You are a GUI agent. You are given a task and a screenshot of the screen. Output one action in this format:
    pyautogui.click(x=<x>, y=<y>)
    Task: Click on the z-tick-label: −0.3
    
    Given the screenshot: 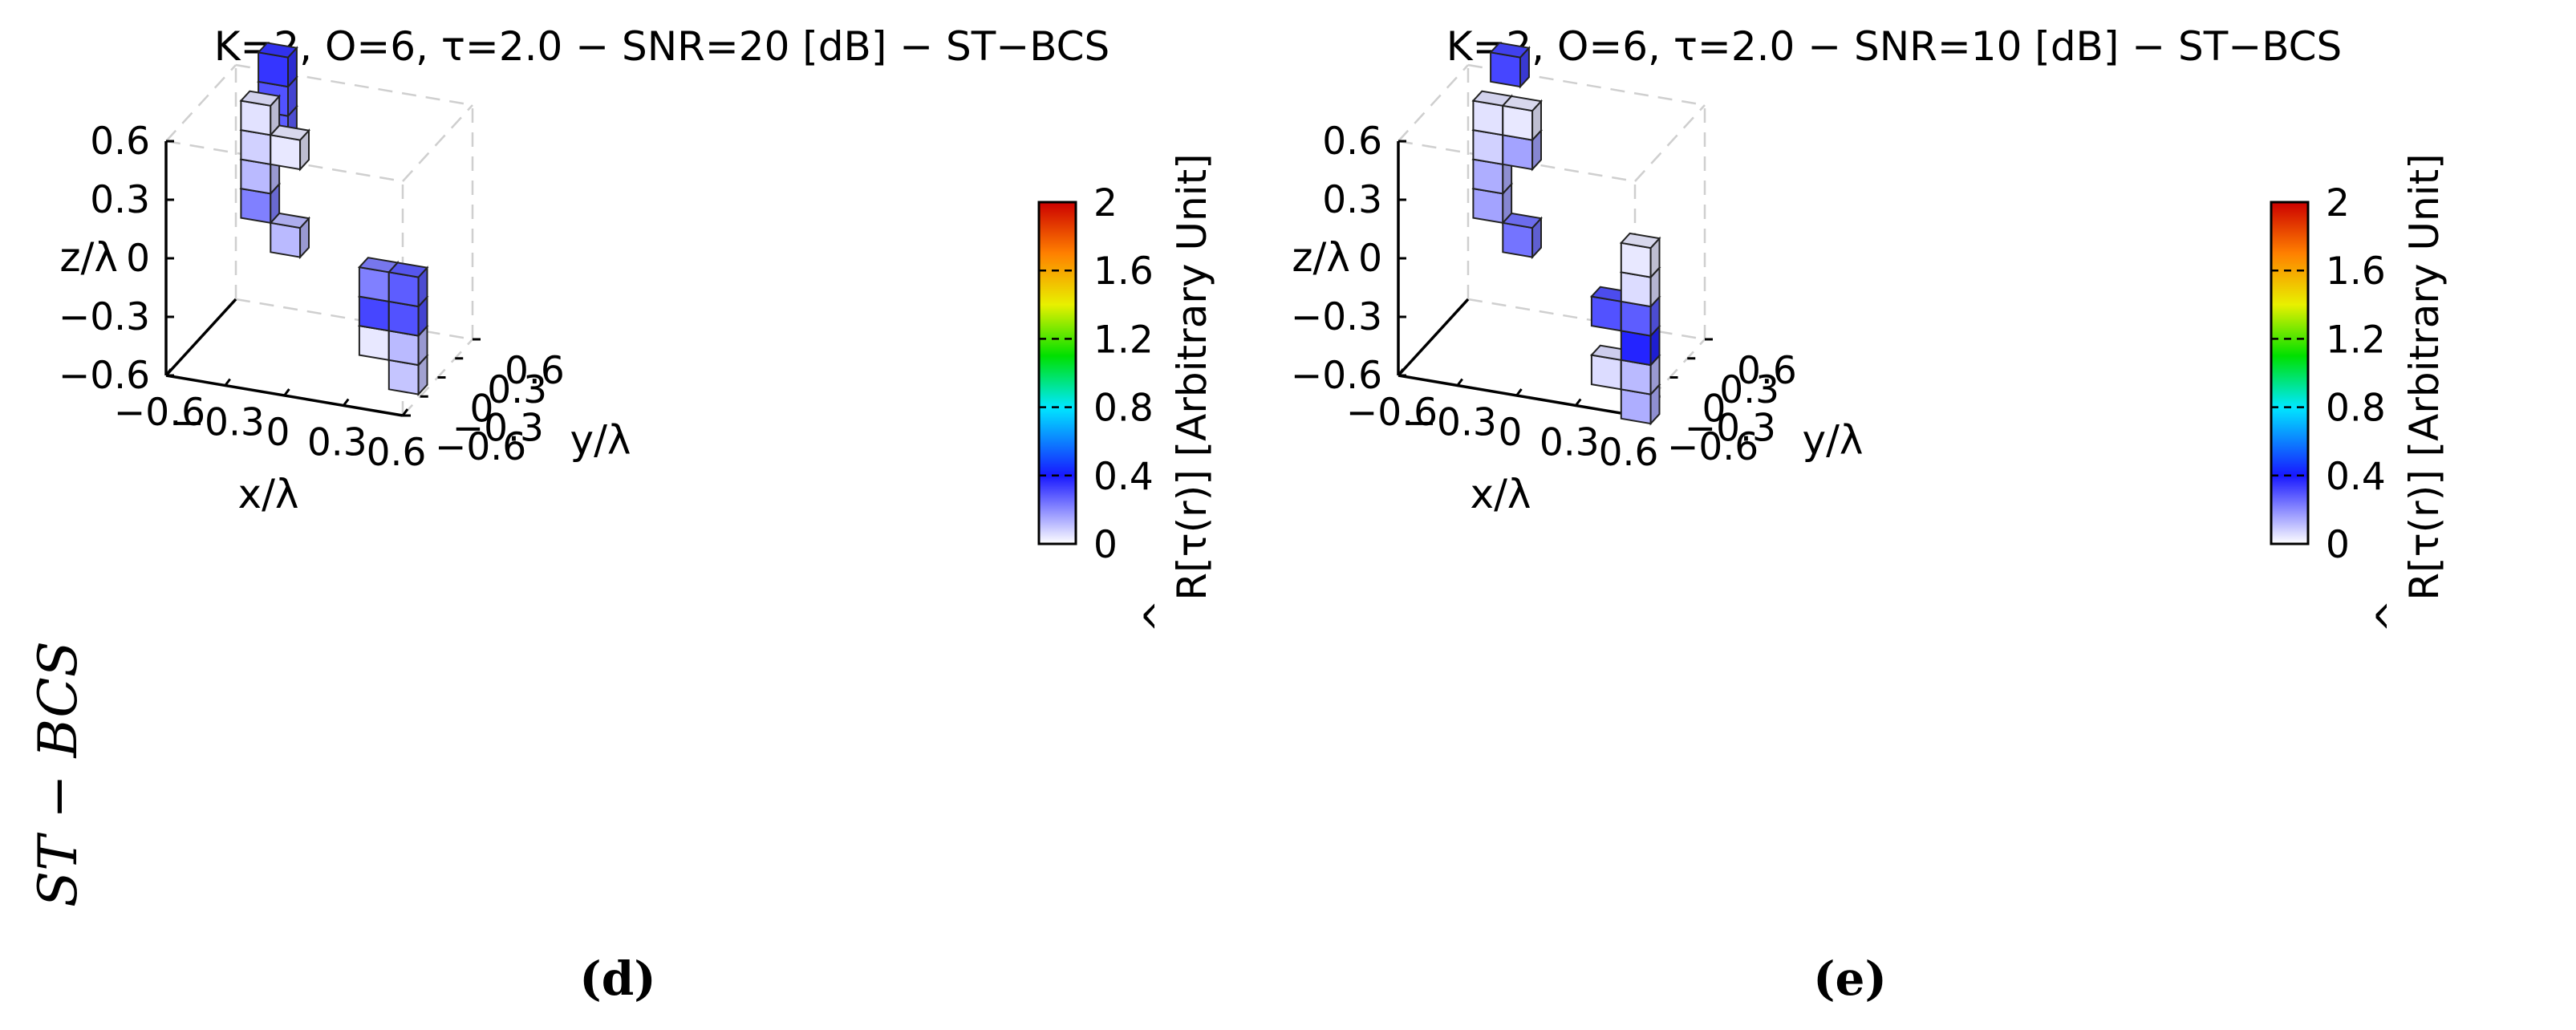 What is the action you would take?
    pyautogui.click(x=104, y=317)
    